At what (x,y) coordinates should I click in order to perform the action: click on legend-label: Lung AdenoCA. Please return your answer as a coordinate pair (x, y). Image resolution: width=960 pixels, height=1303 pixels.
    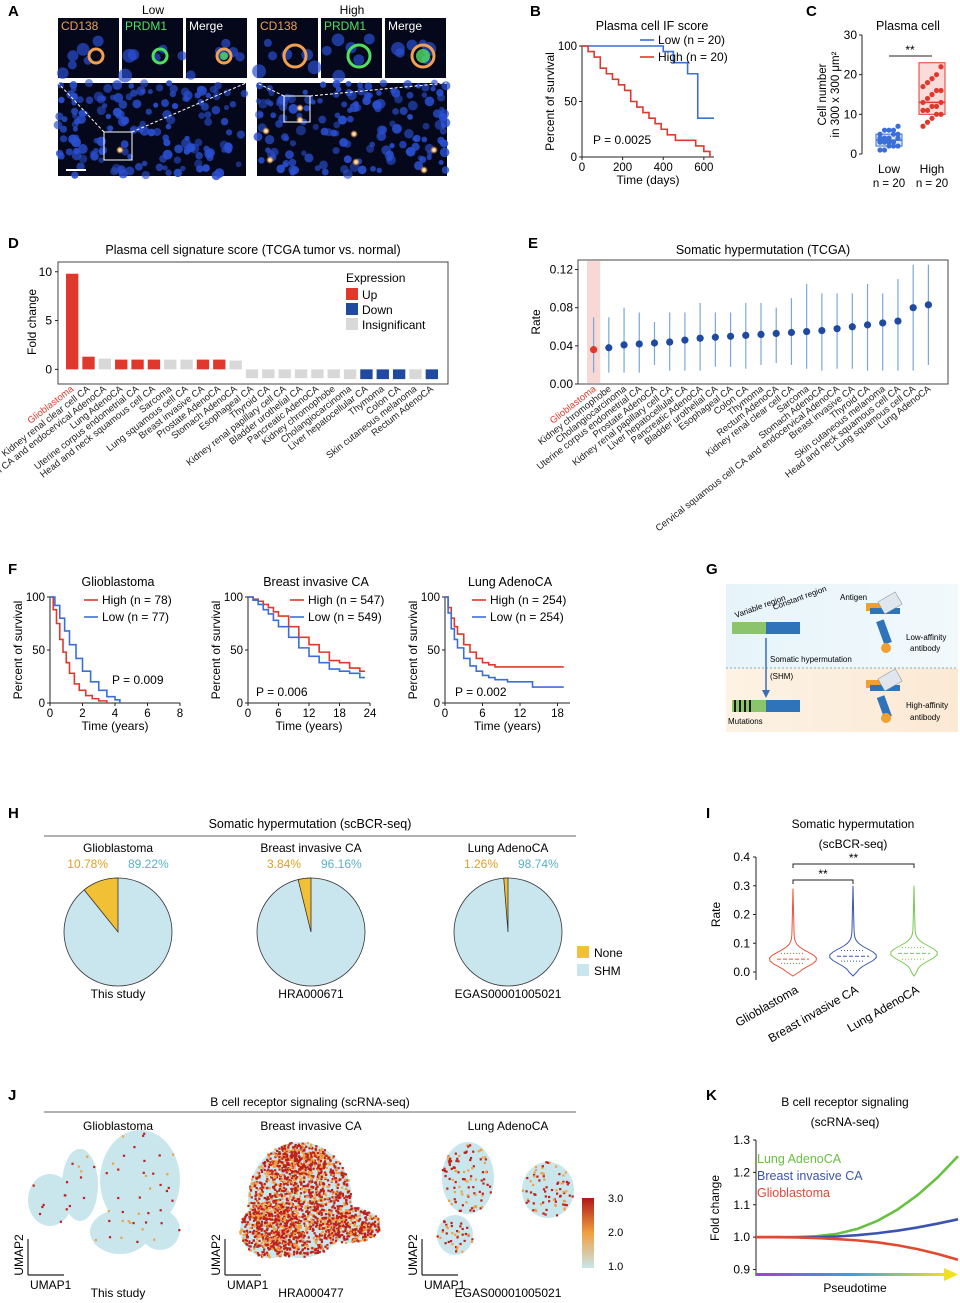
    Looking at the image, I should click on (799, 1159).